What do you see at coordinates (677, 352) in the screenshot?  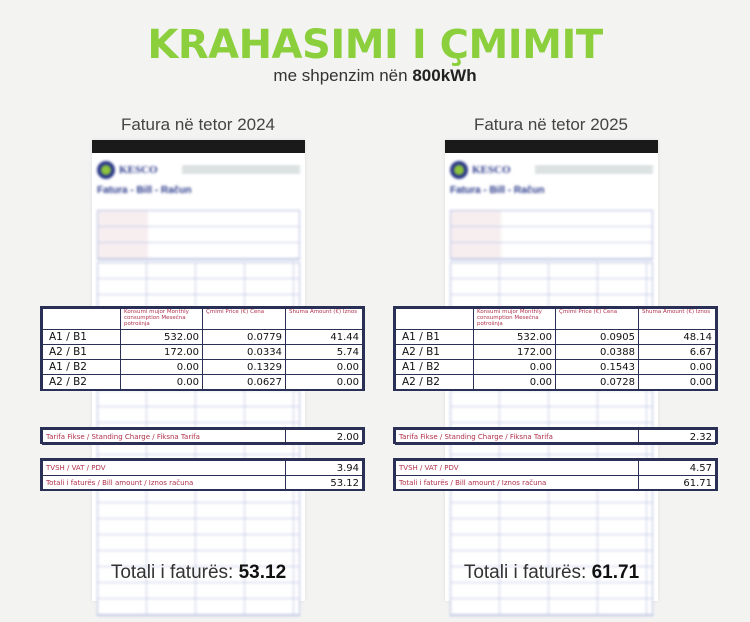 I see `amount-value: 6.67` at bounding box center [677, 352].